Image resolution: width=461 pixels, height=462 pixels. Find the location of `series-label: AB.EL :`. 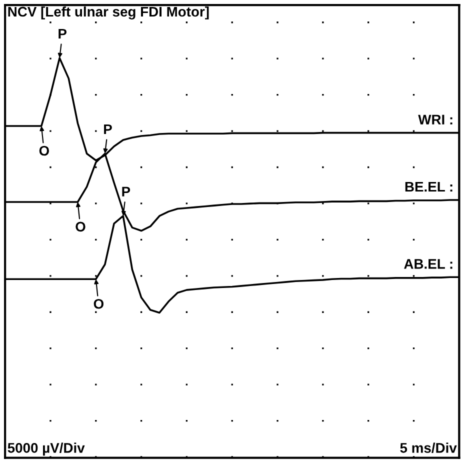

series-label: AB.EL : is located at coordinates (428, 264).